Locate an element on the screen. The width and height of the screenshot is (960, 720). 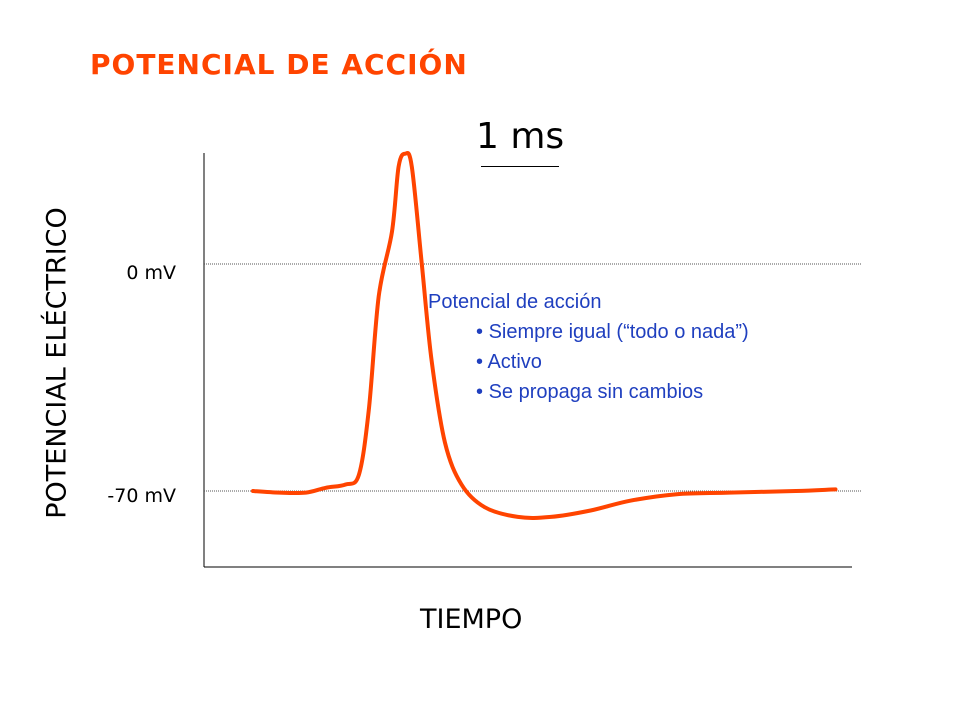
annotation-bullet: Se propaga sin cambios is located at coordinates (612, 392).